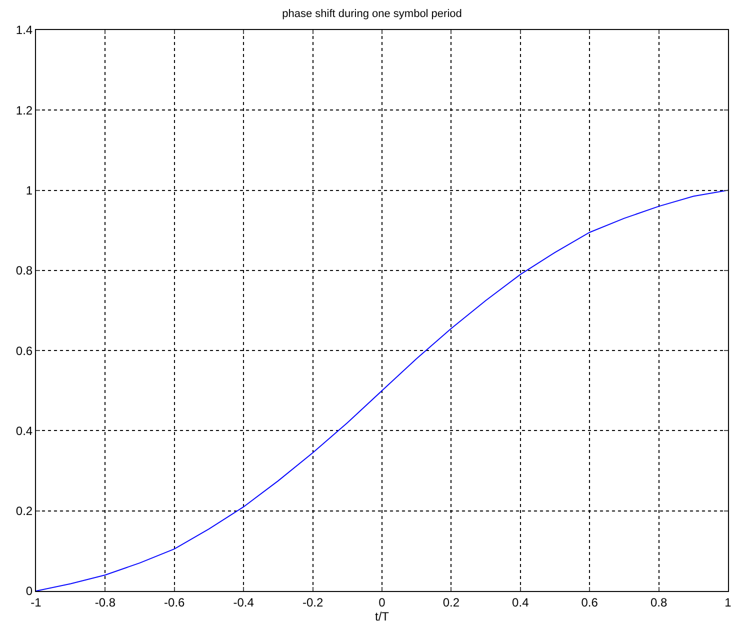 This screenshot has width=744, height=632. I want to click on x-axis-title: t/T, so click(382, 616).